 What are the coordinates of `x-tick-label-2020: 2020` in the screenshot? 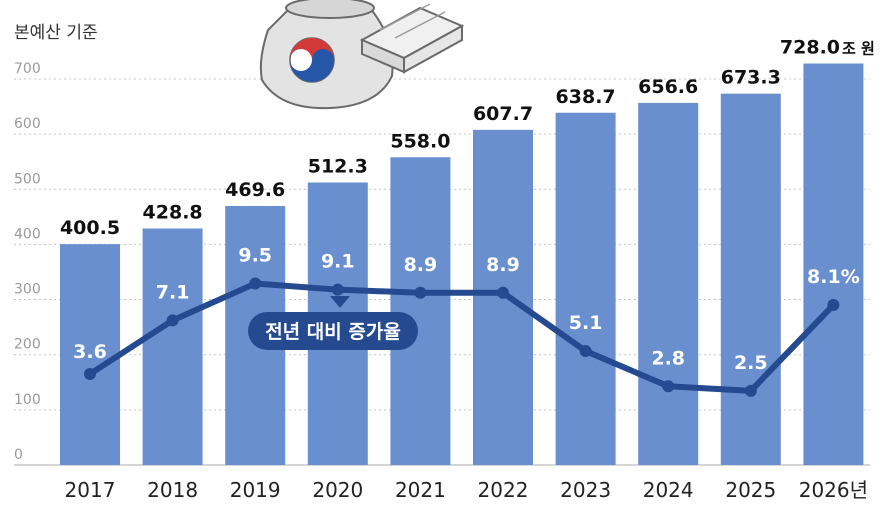 It's located at (337, 490).